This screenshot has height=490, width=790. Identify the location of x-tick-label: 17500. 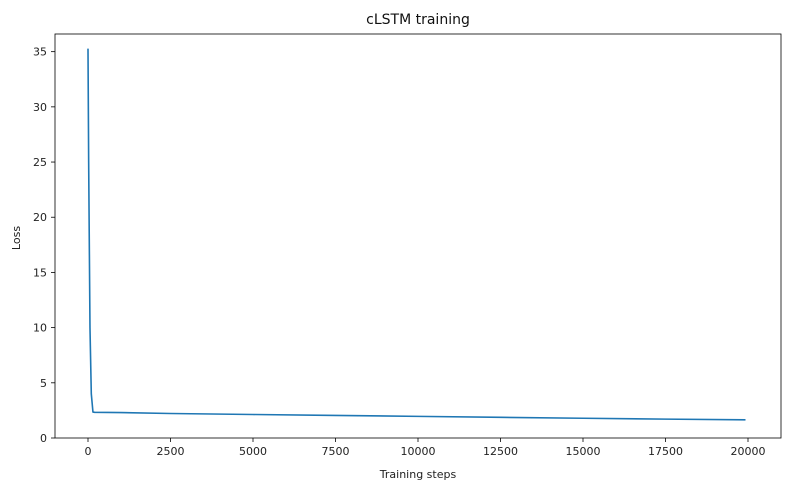
(665, 451).